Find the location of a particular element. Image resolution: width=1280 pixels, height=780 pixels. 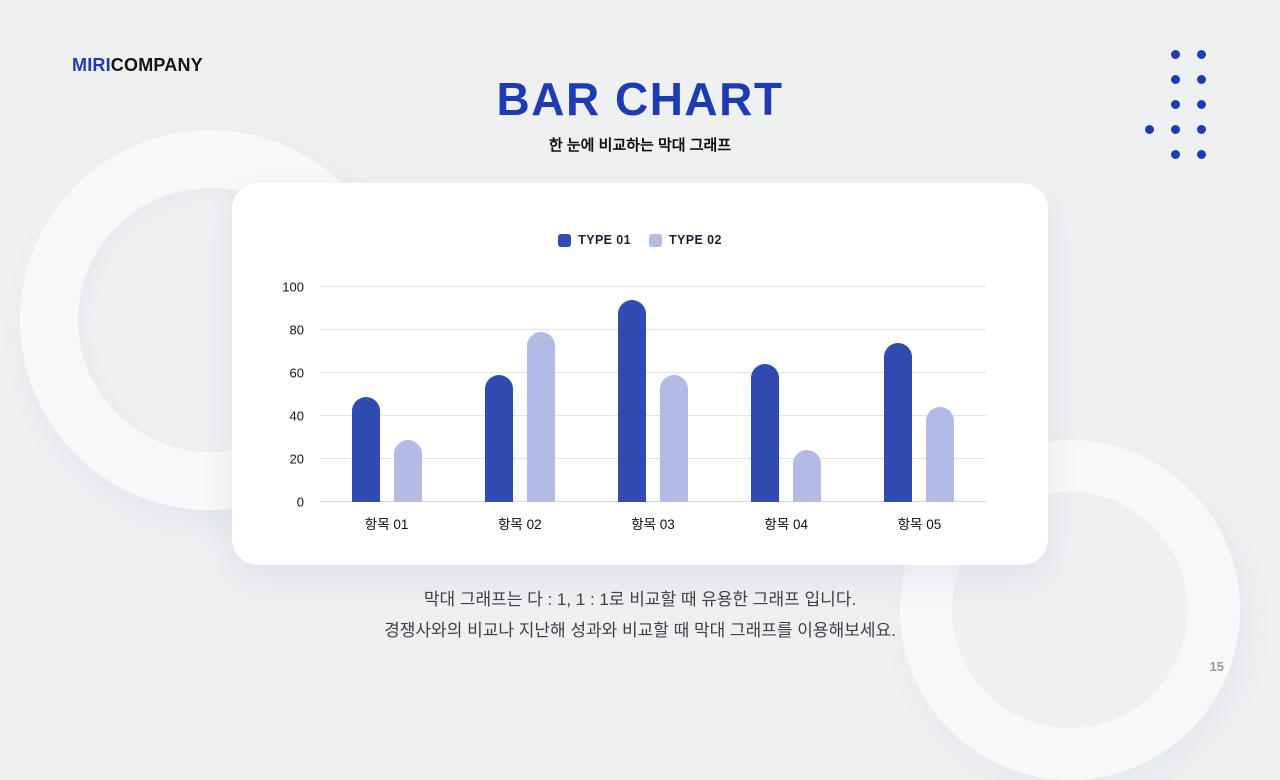

page-subtitle: 한 눈에 비교하는 막대 그래프 is located at coordinates (640, 145).